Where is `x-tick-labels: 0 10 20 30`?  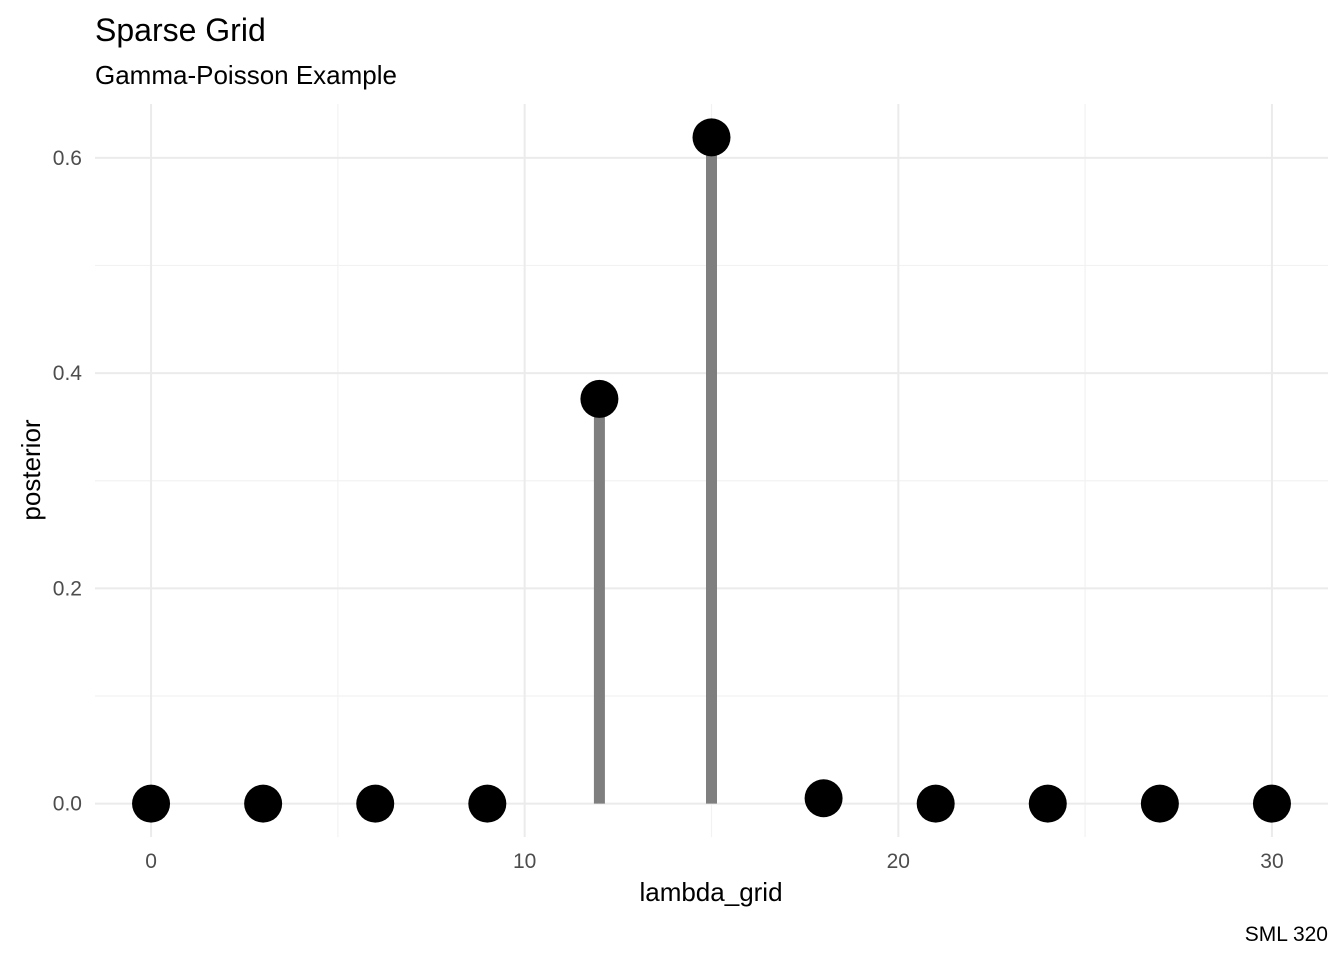 x-tick-labels: 0 10 20 30 is located at coordinates (714, 861).